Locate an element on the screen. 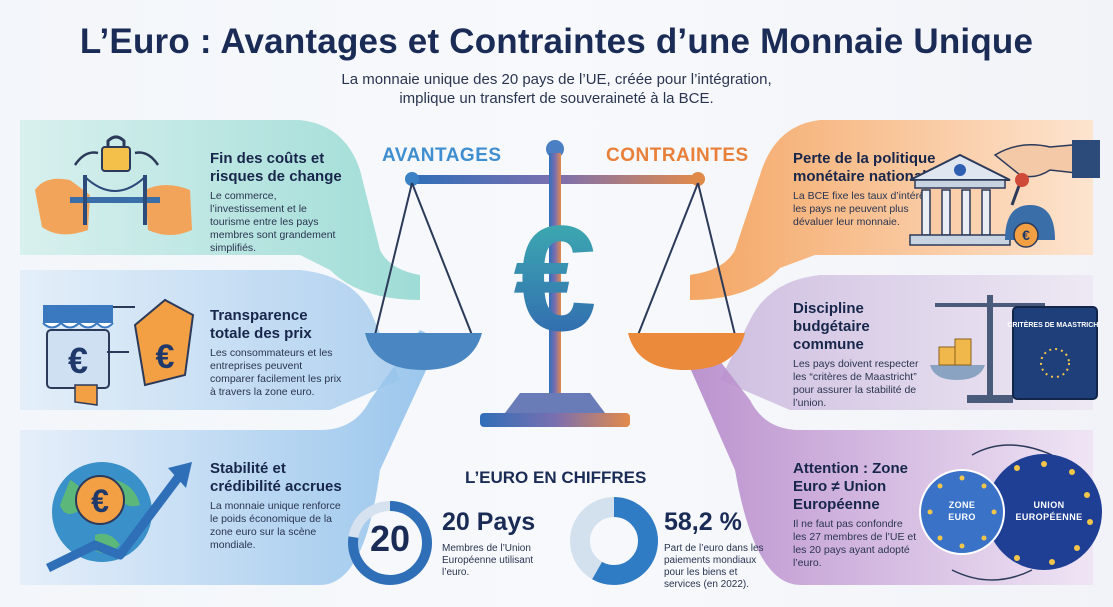 The width and height of the screenshot is (1113, 607). scale-pillar is located at coordinates (555, 273).